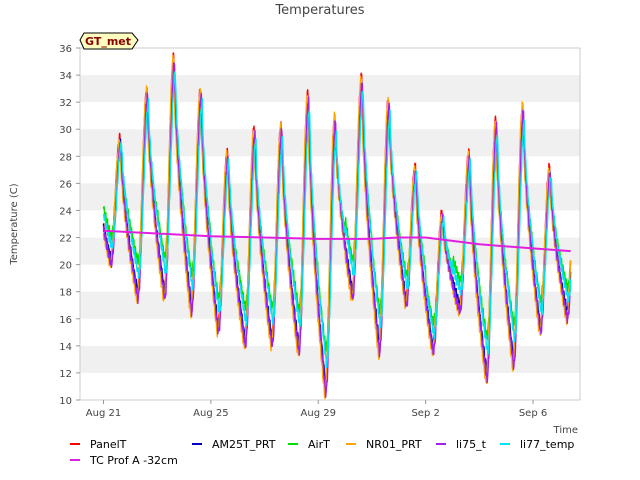 Image resolution: width=640 pixels, height=480 pixels. What do you see at coordinates (65, 239) in the screenshot?
I see `y-tick-label: 22` at bounding box center [65, 239].